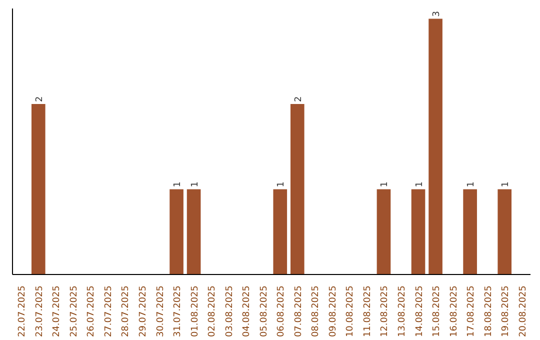  Describe the element at coordinates (419, 312) in the screenshot. I see `x-tick-label: 14.08.2025` at that location.